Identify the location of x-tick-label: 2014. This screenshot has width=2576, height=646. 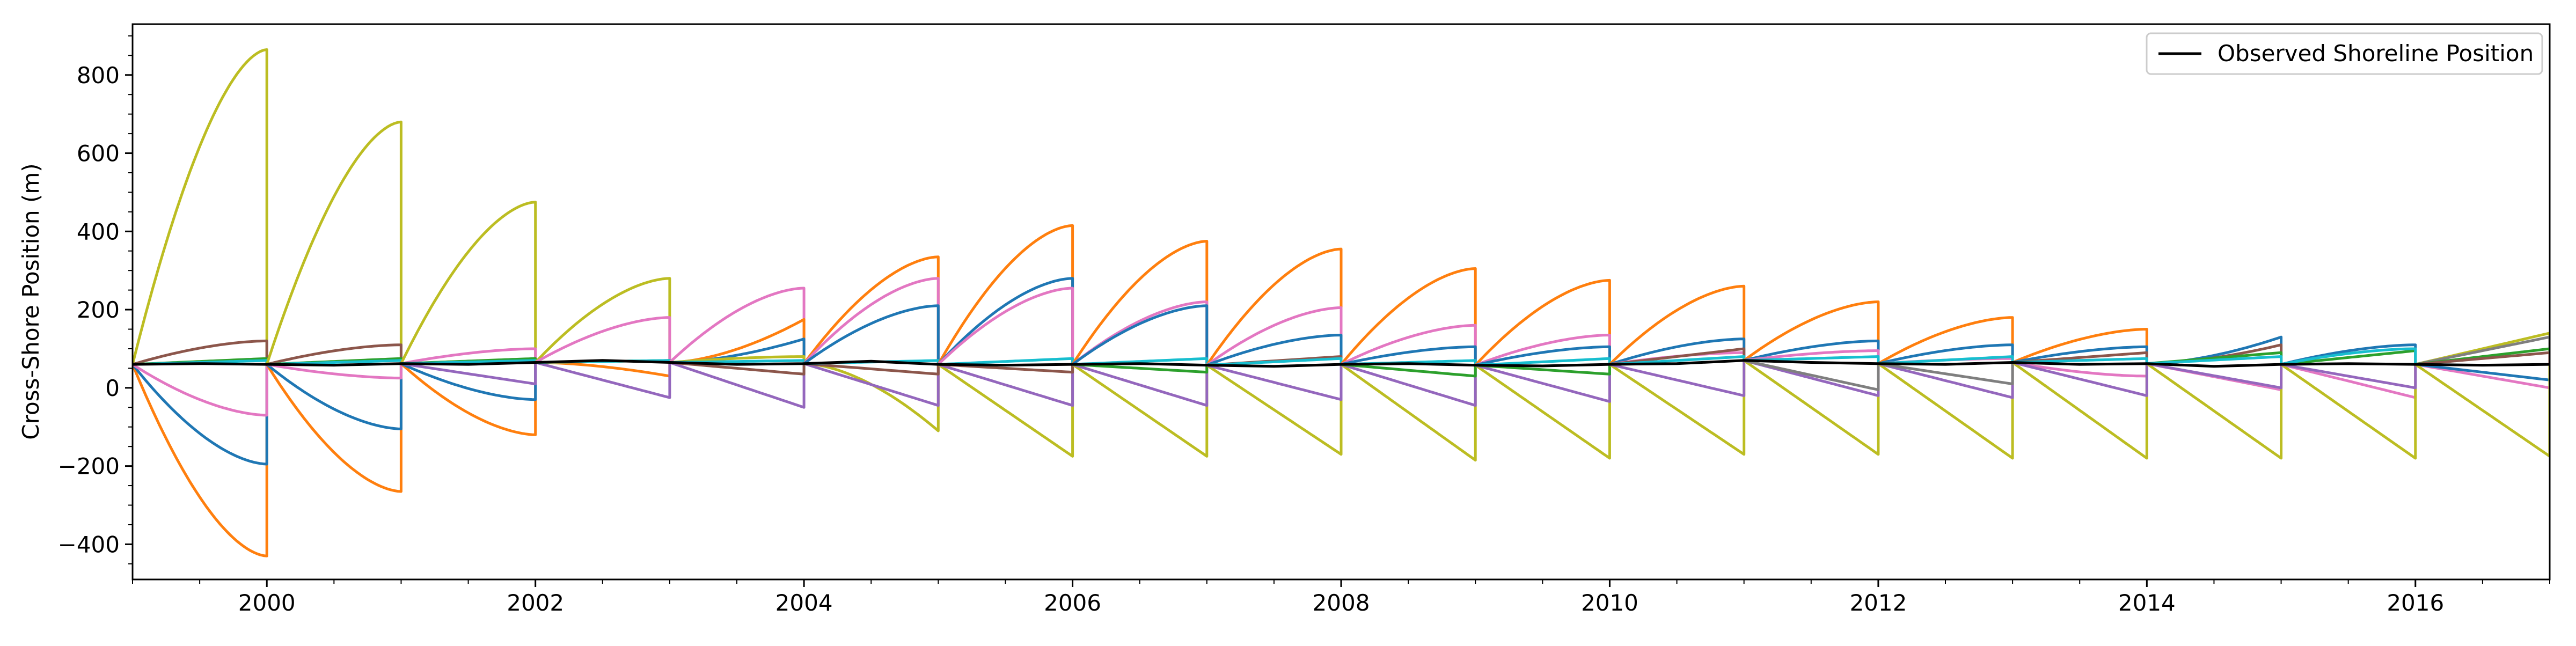
(2147, 603).